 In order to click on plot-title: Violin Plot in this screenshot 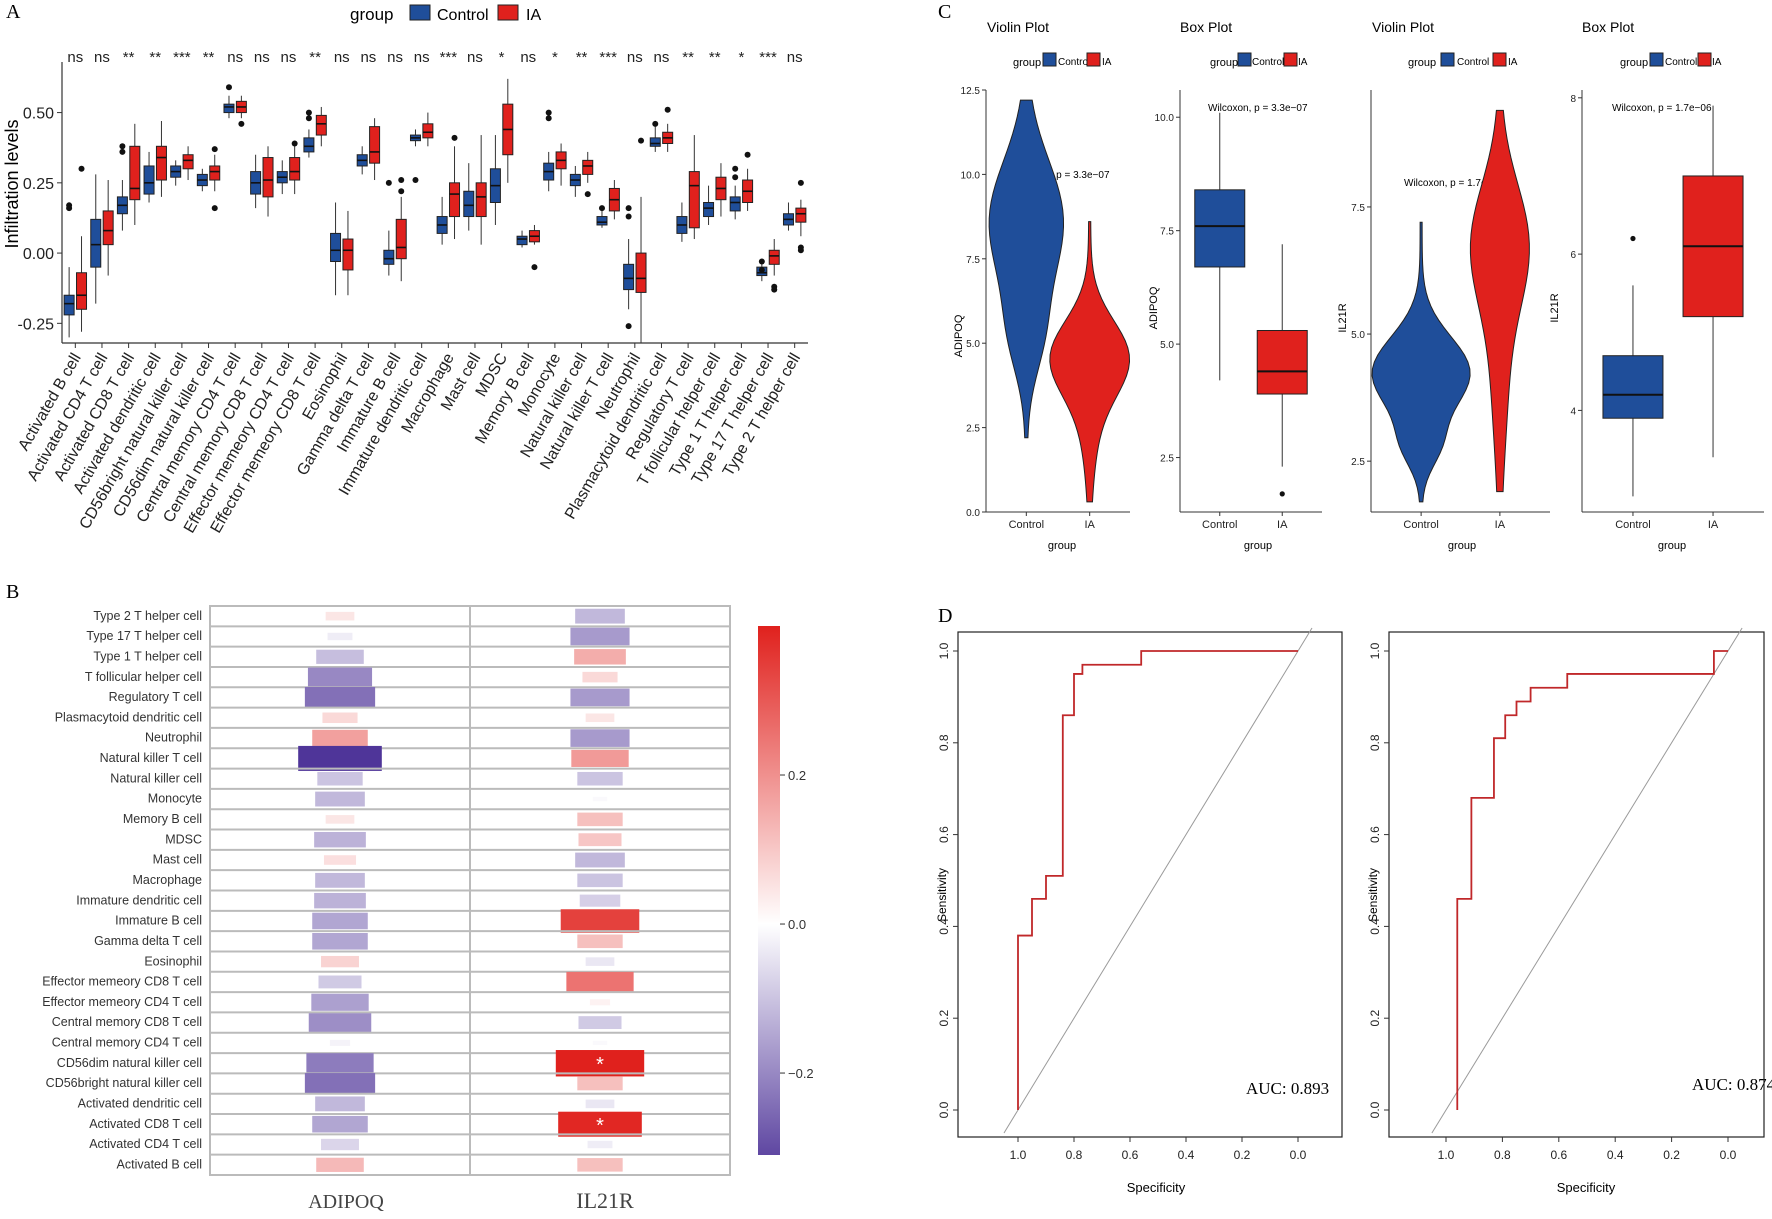, I will do `click(1018, 27)`.